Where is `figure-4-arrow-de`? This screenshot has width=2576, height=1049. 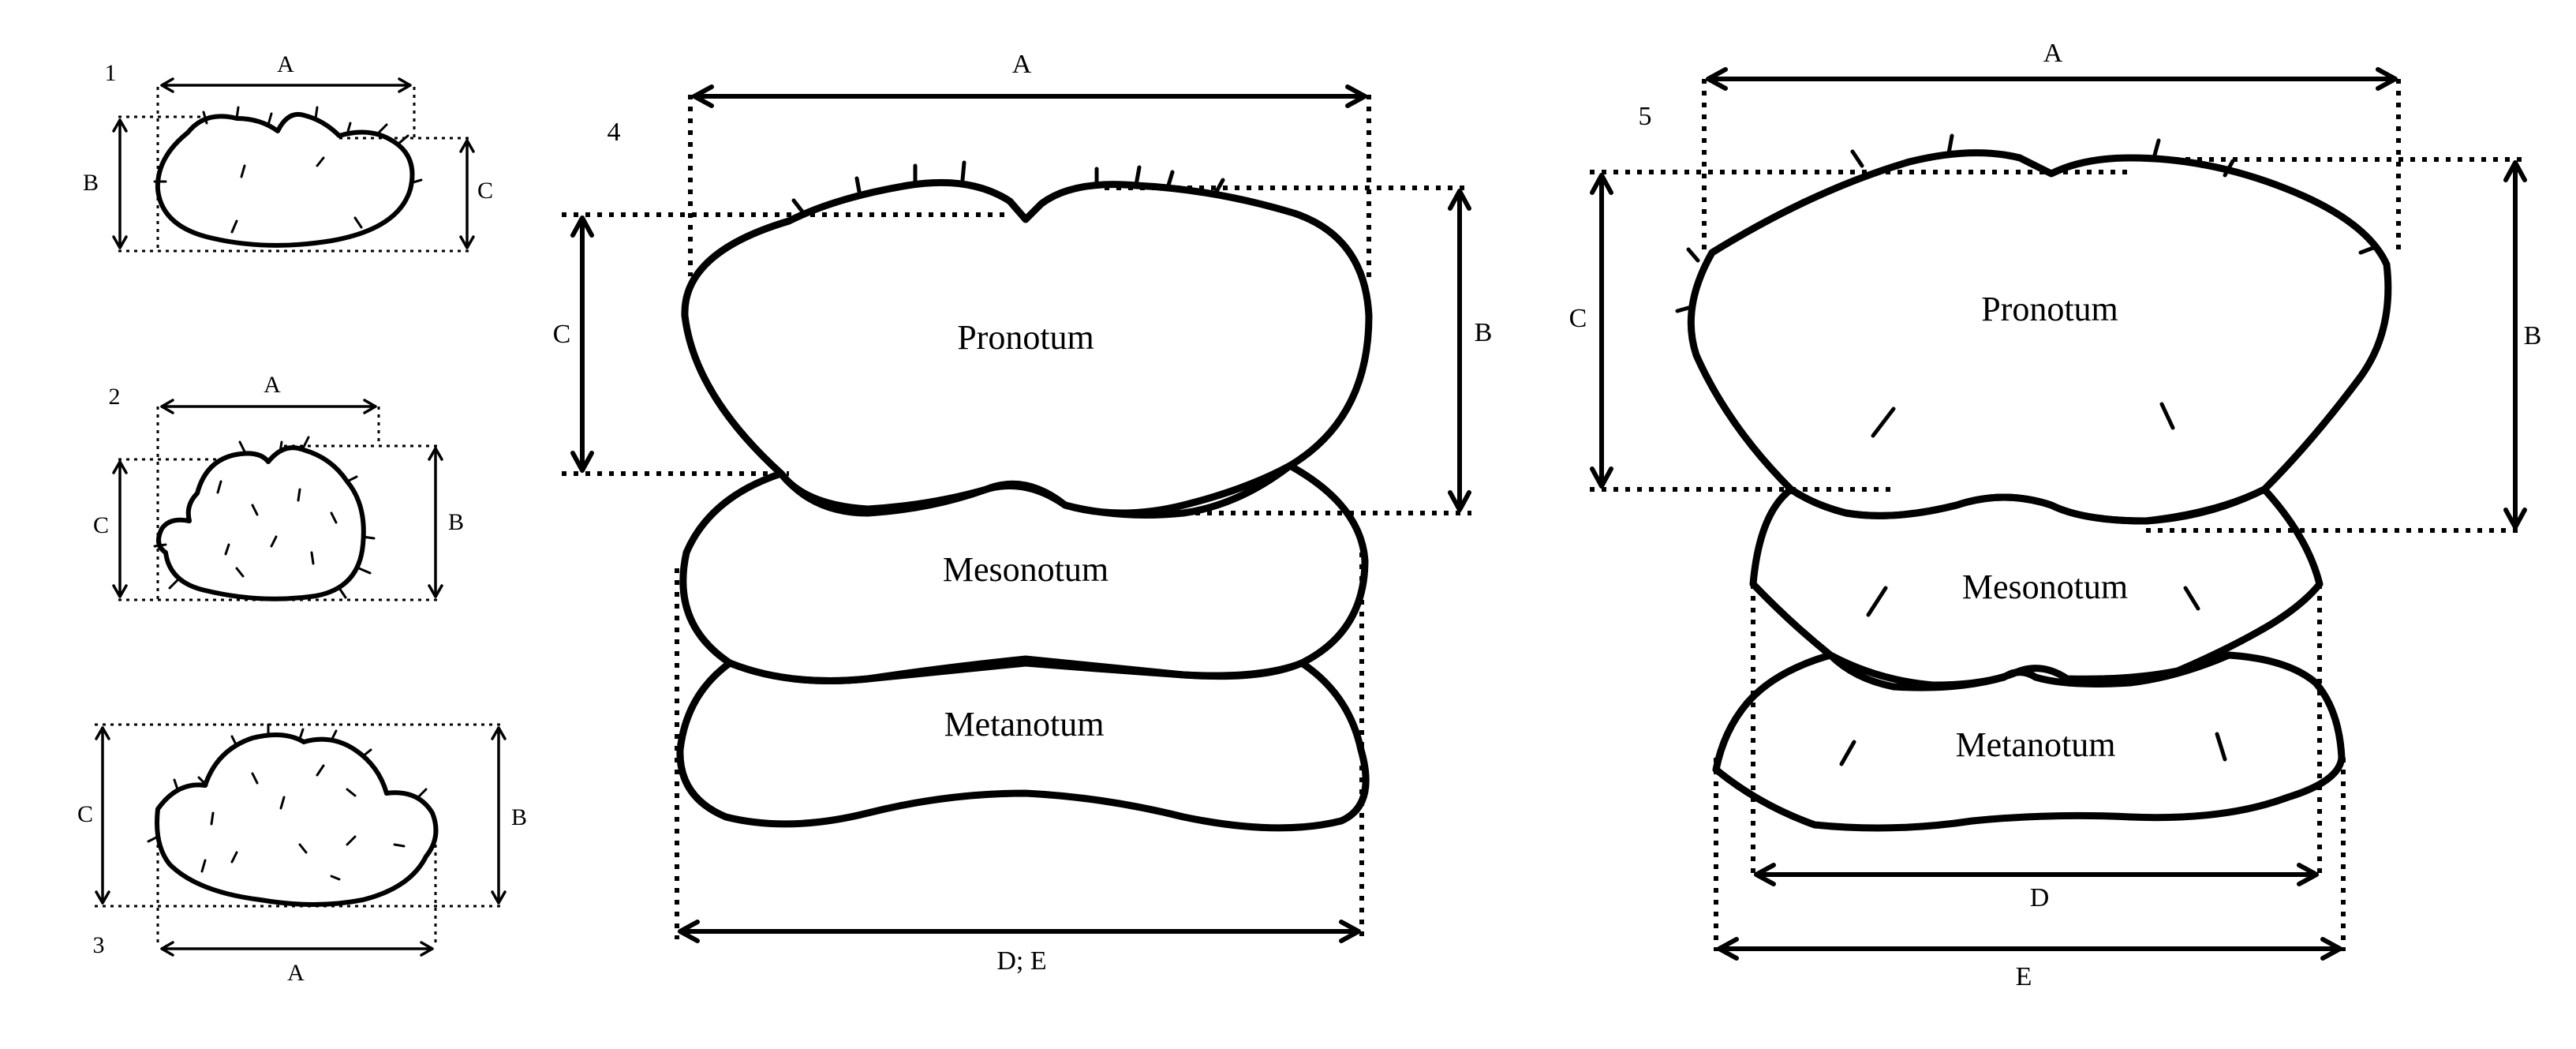
figure-4-arrow-de is located at coordinates (1019, 931).